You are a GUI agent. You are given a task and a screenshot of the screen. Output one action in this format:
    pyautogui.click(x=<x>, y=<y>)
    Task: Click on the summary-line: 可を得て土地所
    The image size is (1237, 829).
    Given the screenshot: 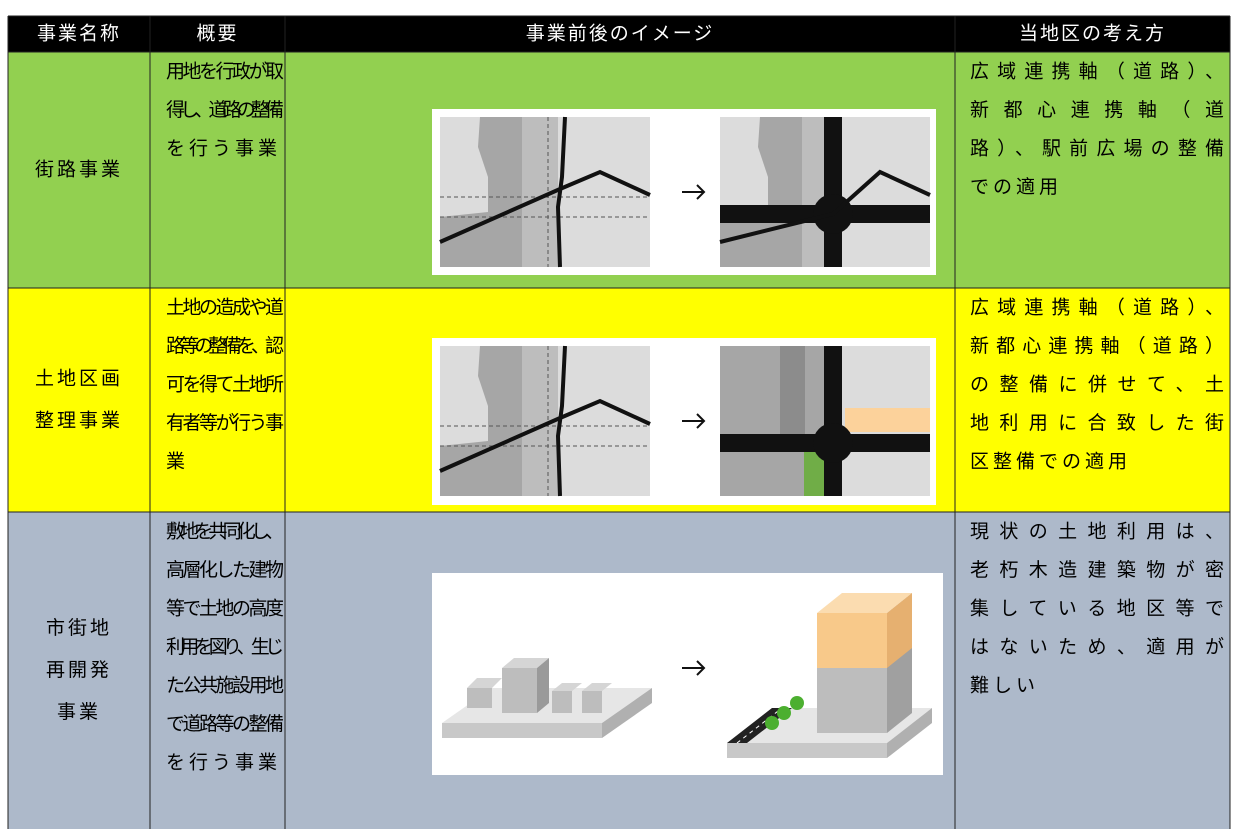 What is the action you would take?
    pyautogui.click(x=225, y=385)
    